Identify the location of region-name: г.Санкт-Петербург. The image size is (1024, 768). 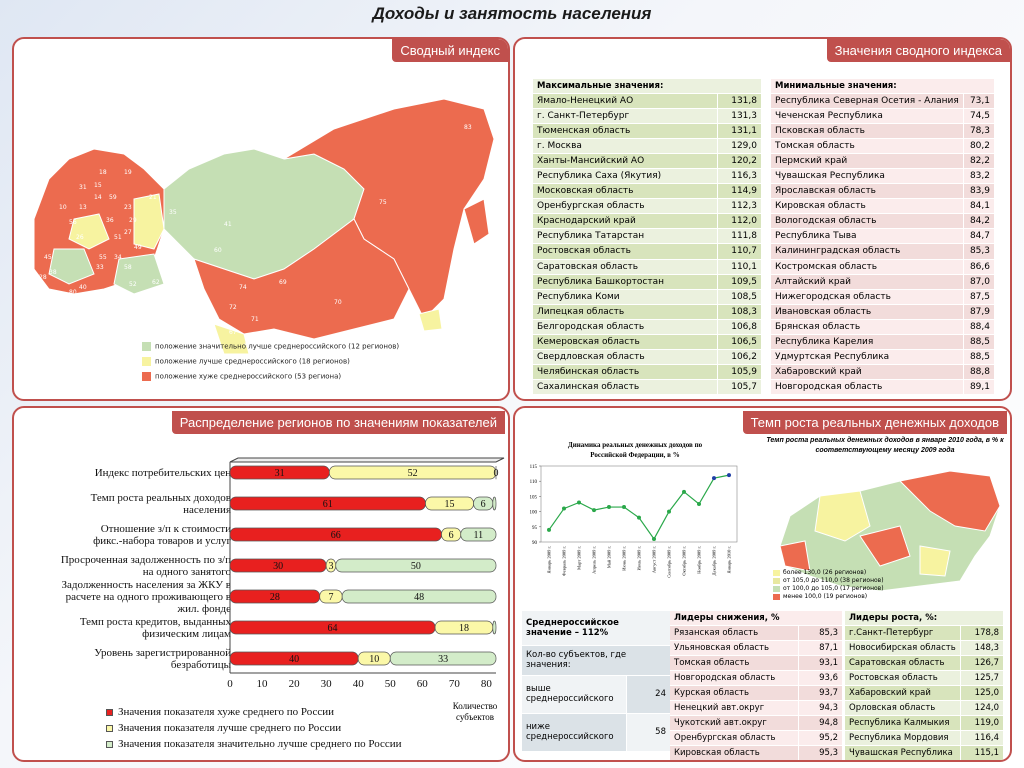
(903, 633).